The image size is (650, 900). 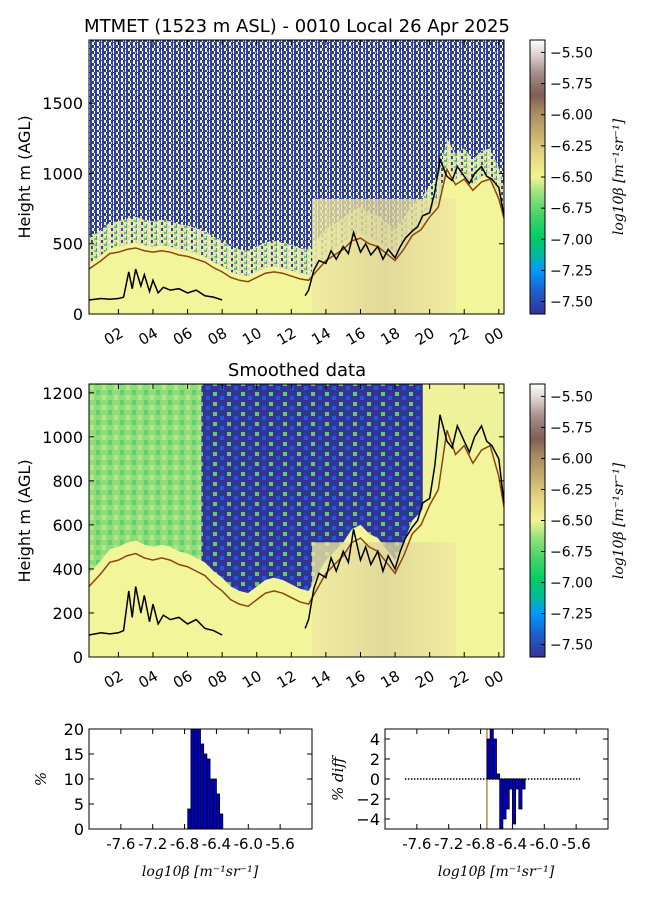 I want to click on panel4-ylabel: % diff, so click(x=338, y=778).